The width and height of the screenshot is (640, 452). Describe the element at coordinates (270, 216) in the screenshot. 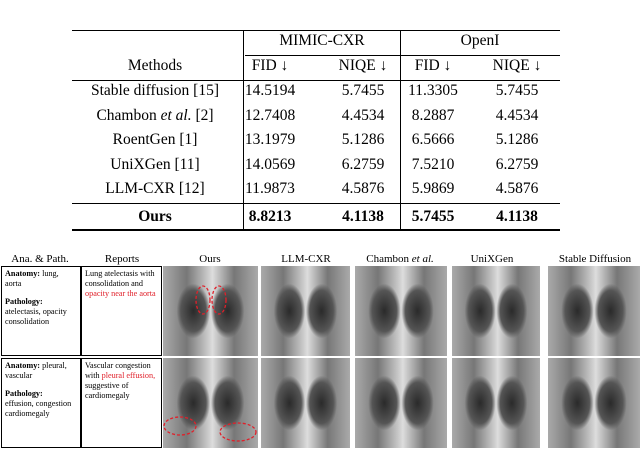

I see `value-cell: 8.8213` at that location.